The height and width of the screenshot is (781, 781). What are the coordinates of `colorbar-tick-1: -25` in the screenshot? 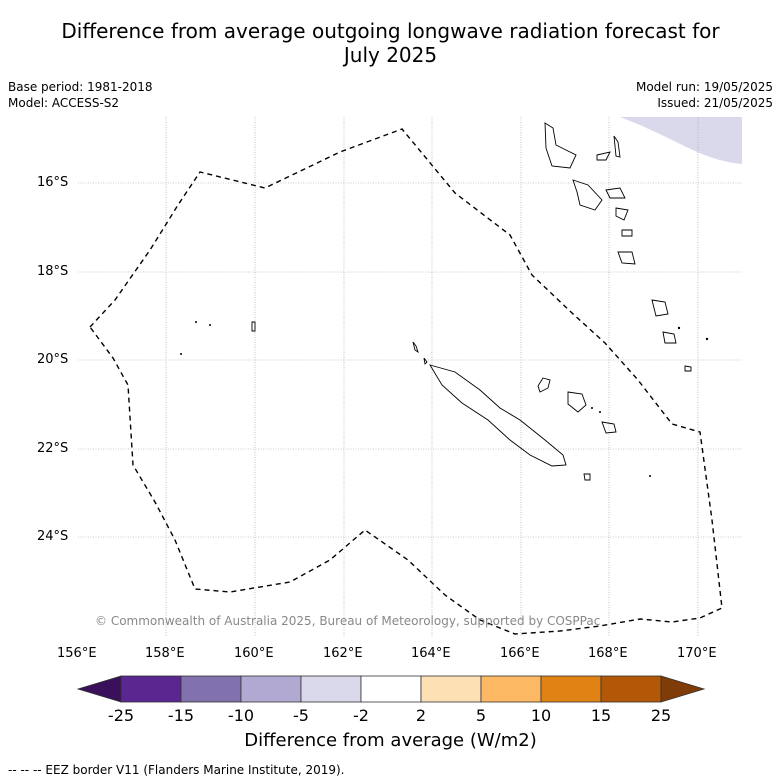 It's located at (121, 715).